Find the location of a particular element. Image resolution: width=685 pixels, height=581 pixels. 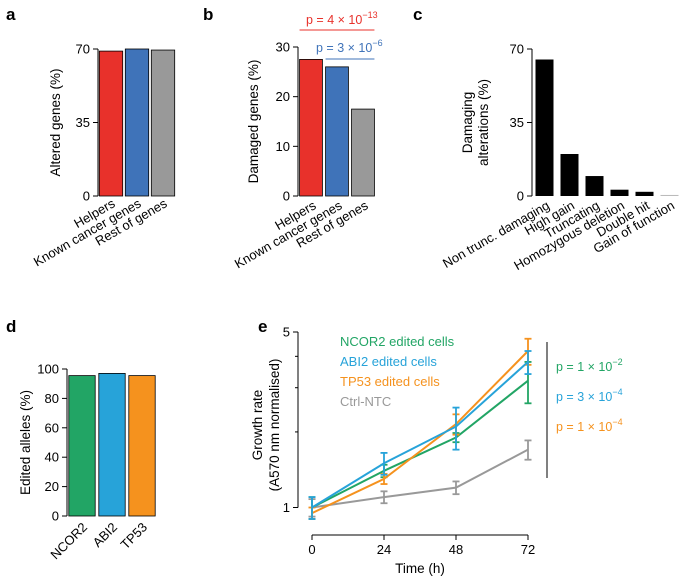

panel-label-d: d is located at coordinates (11, 326).